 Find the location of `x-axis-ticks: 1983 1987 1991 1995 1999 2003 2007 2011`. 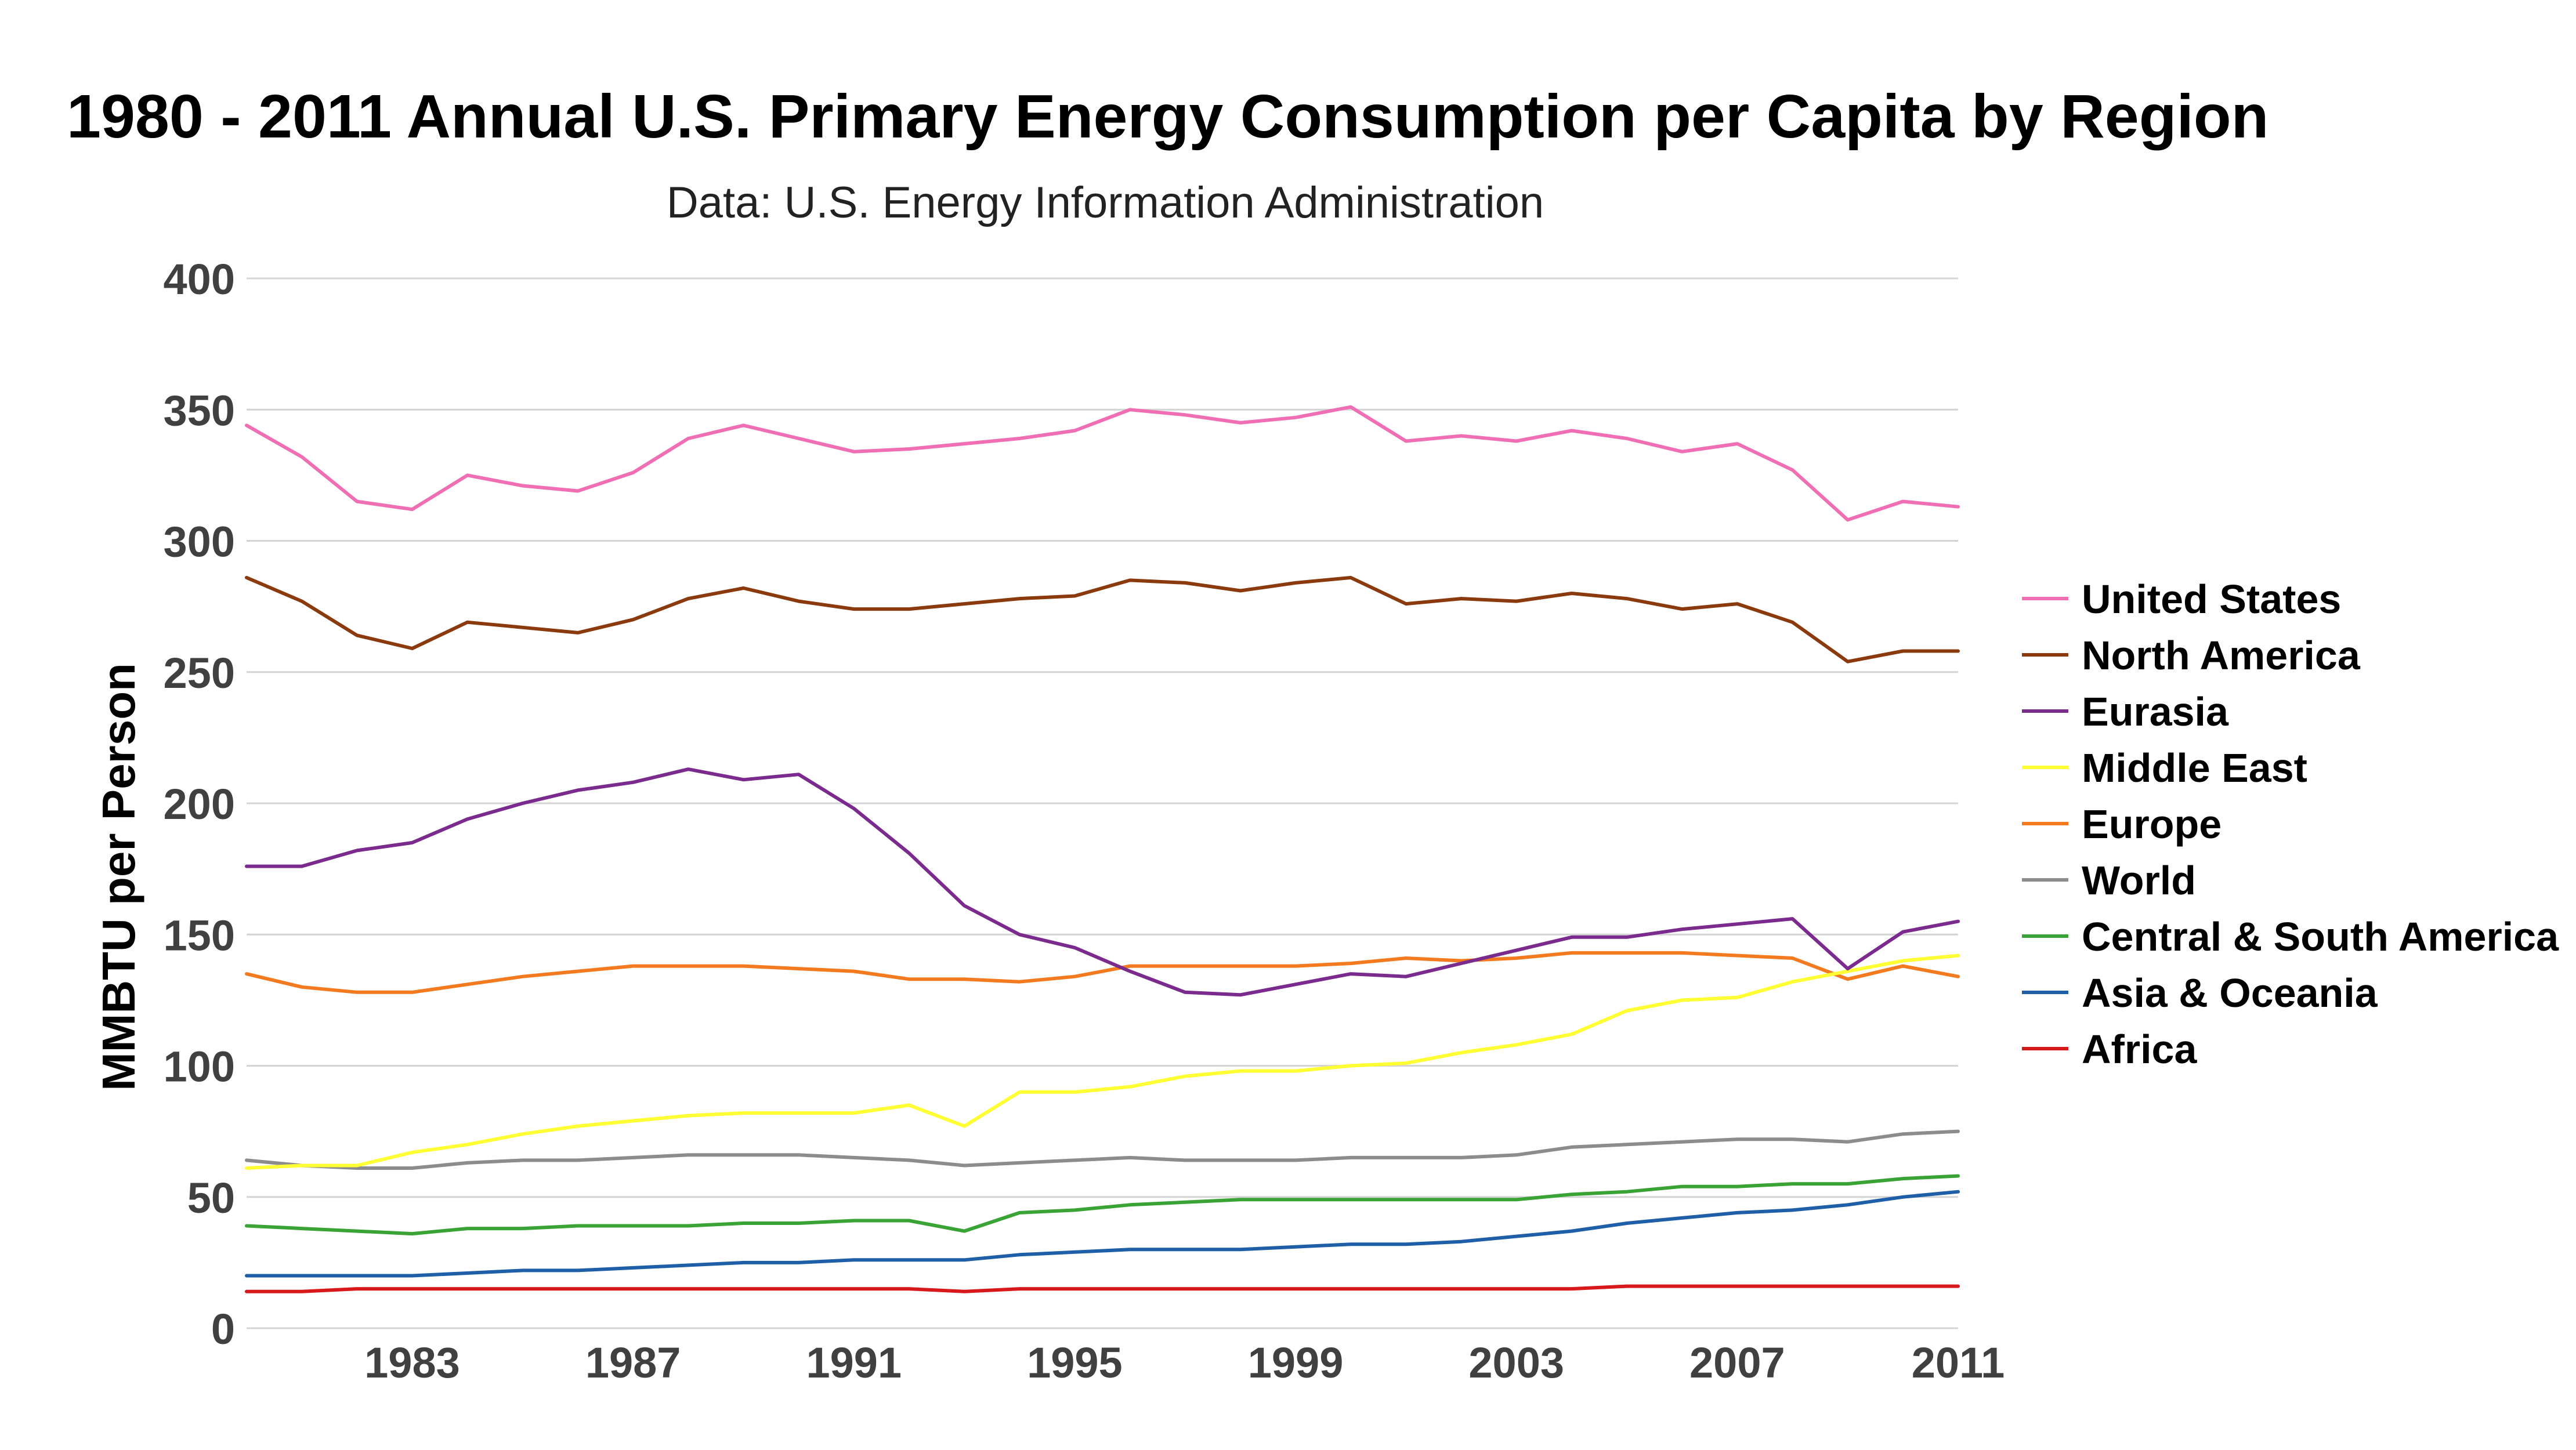

x-axis-ticks: 1983 1987 1991 1995 1999 2003 2007 2011 is located at coordinates (1184, 1363).